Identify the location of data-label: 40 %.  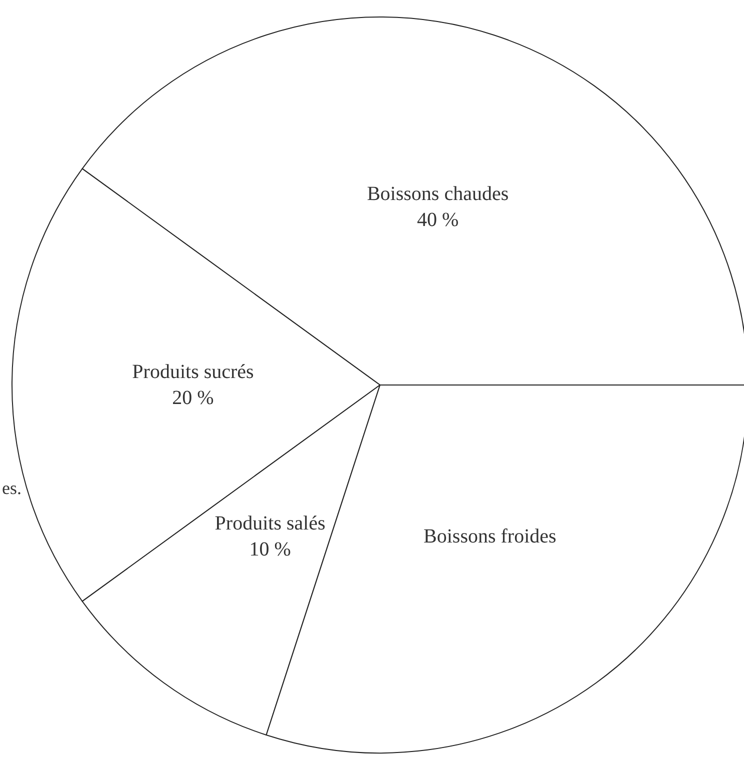
(437, 220).